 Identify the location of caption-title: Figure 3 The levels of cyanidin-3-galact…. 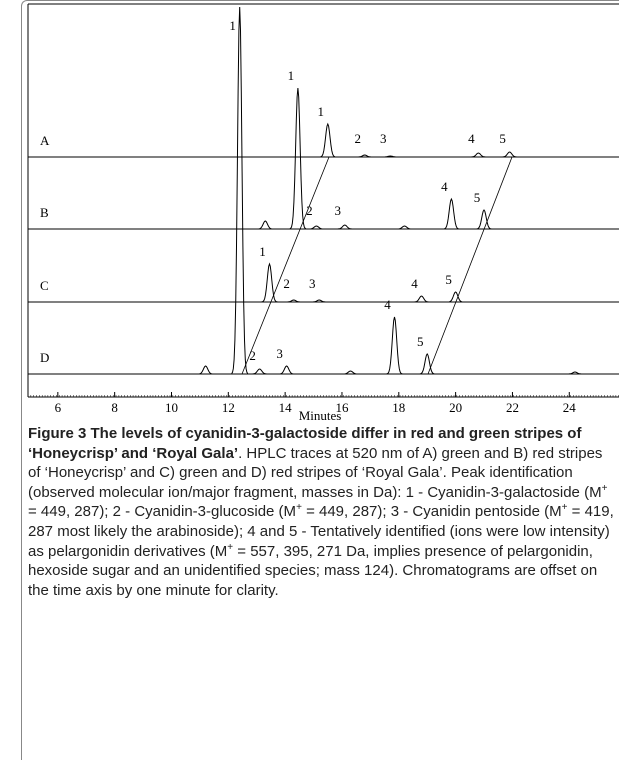
(305, 443).